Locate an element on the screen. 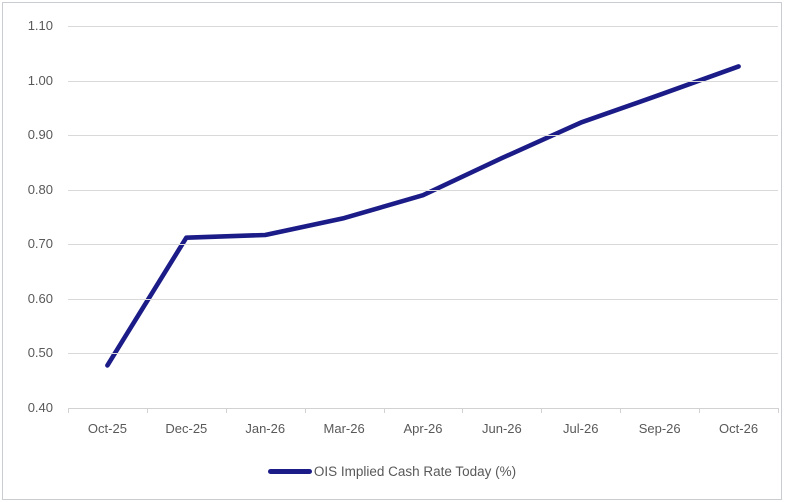 The image size is (785, 502). x-axis-label: Apr-26 is located at coordinates (423, 428).